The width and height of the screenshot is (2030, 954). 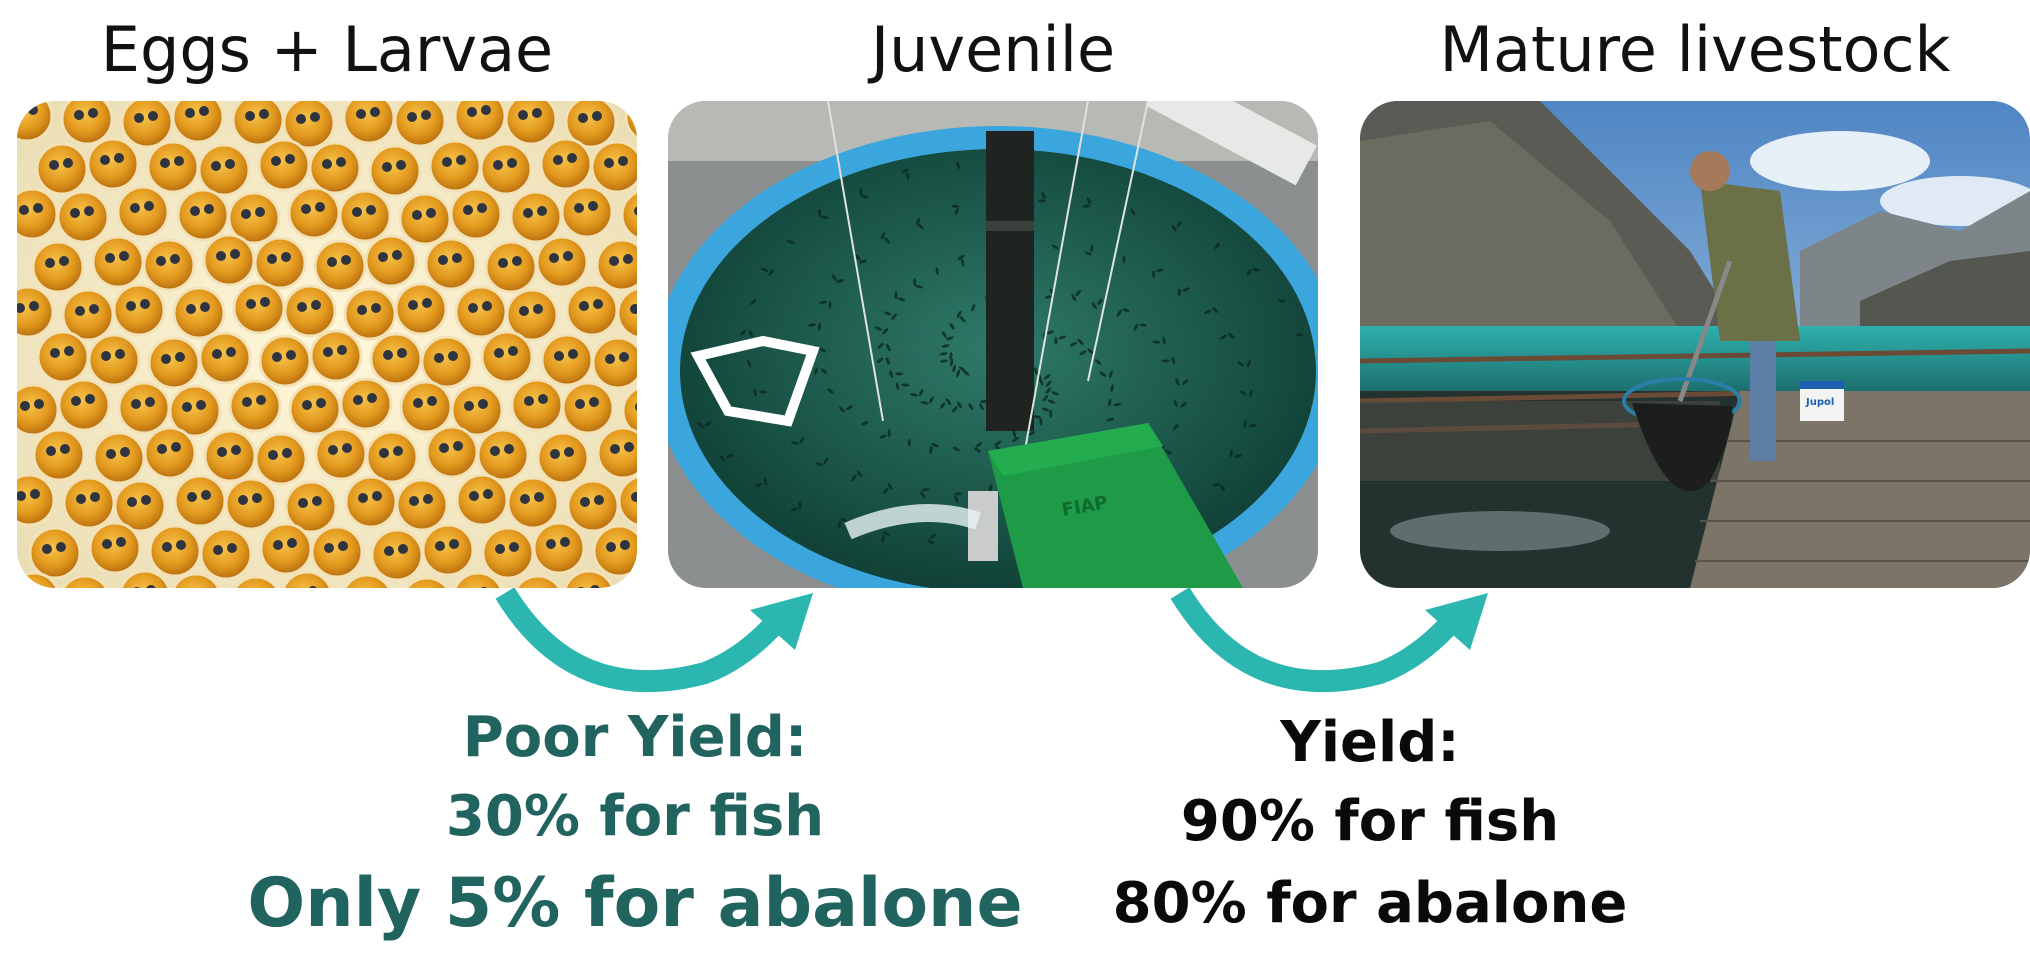 I want to click on yield-block-juvenile-to-mature: Yield: 90% for fish 80% for abalone, so click(x=1370, y=825).